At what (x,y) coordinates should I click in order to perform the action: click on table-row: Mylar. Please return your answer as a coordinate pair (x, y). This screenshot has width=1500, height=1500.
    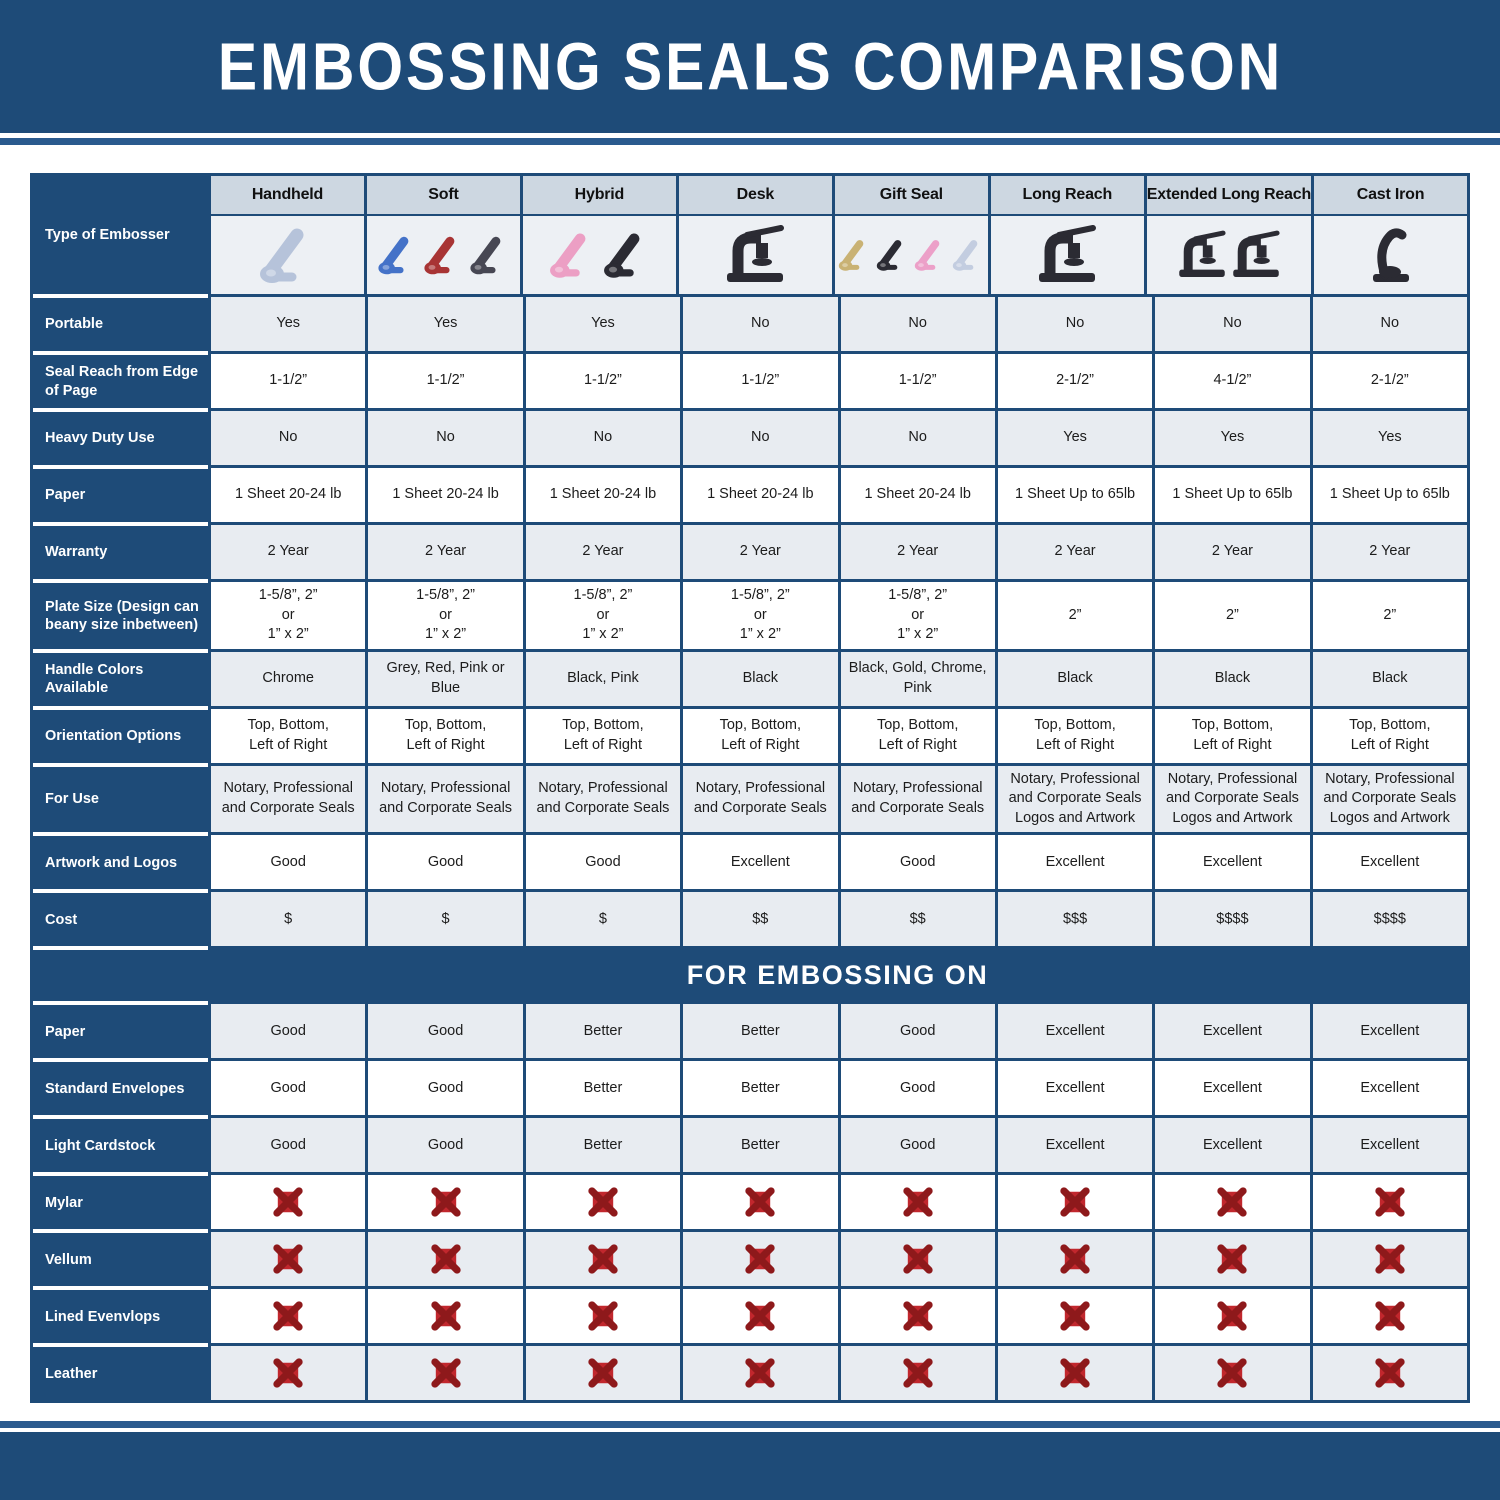
    Looking at the image, I should click on (750, 1201).